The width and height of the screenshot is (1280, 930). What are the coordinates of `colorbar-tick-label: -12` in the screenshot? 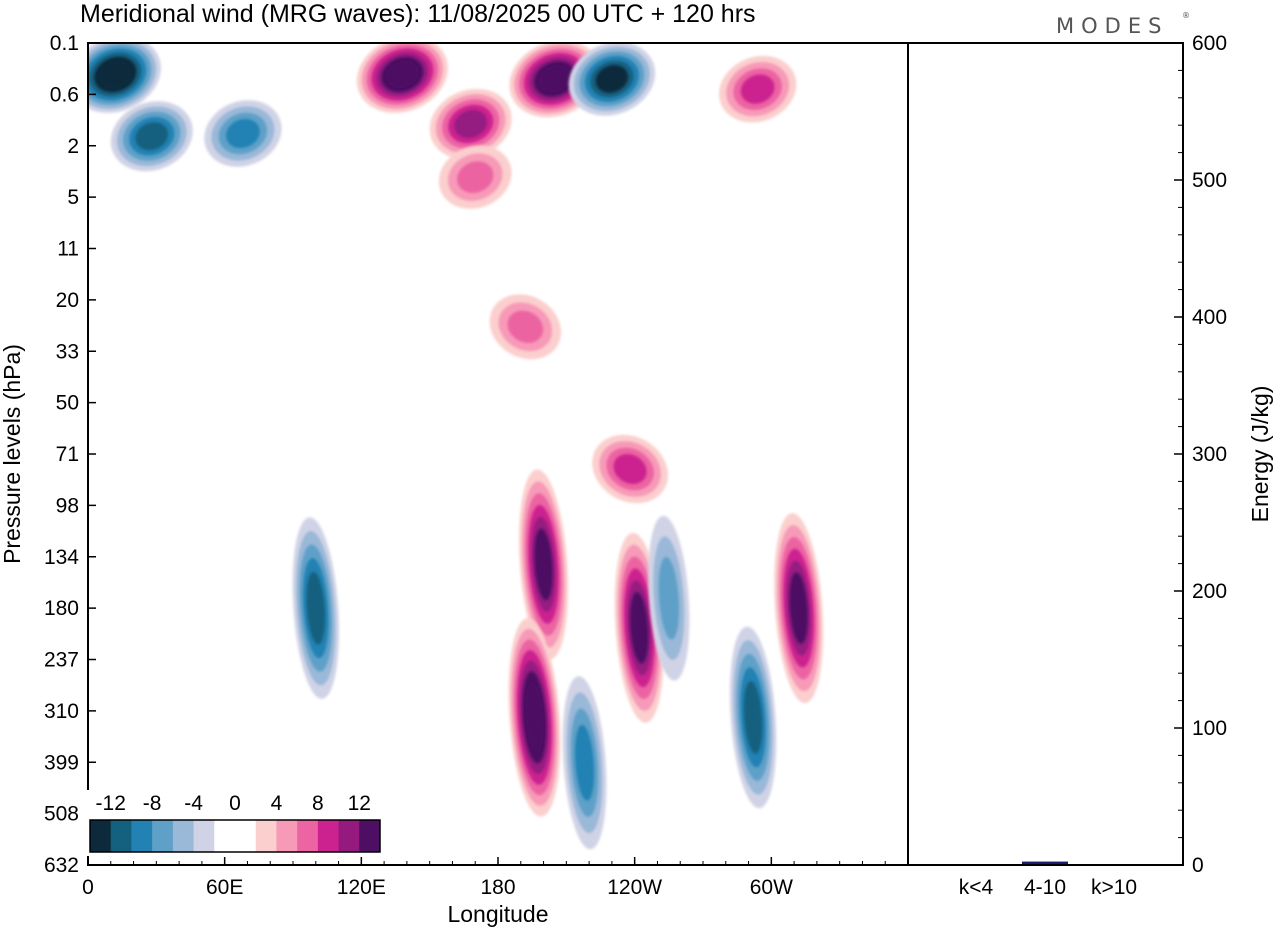 It's located at (111, 803).